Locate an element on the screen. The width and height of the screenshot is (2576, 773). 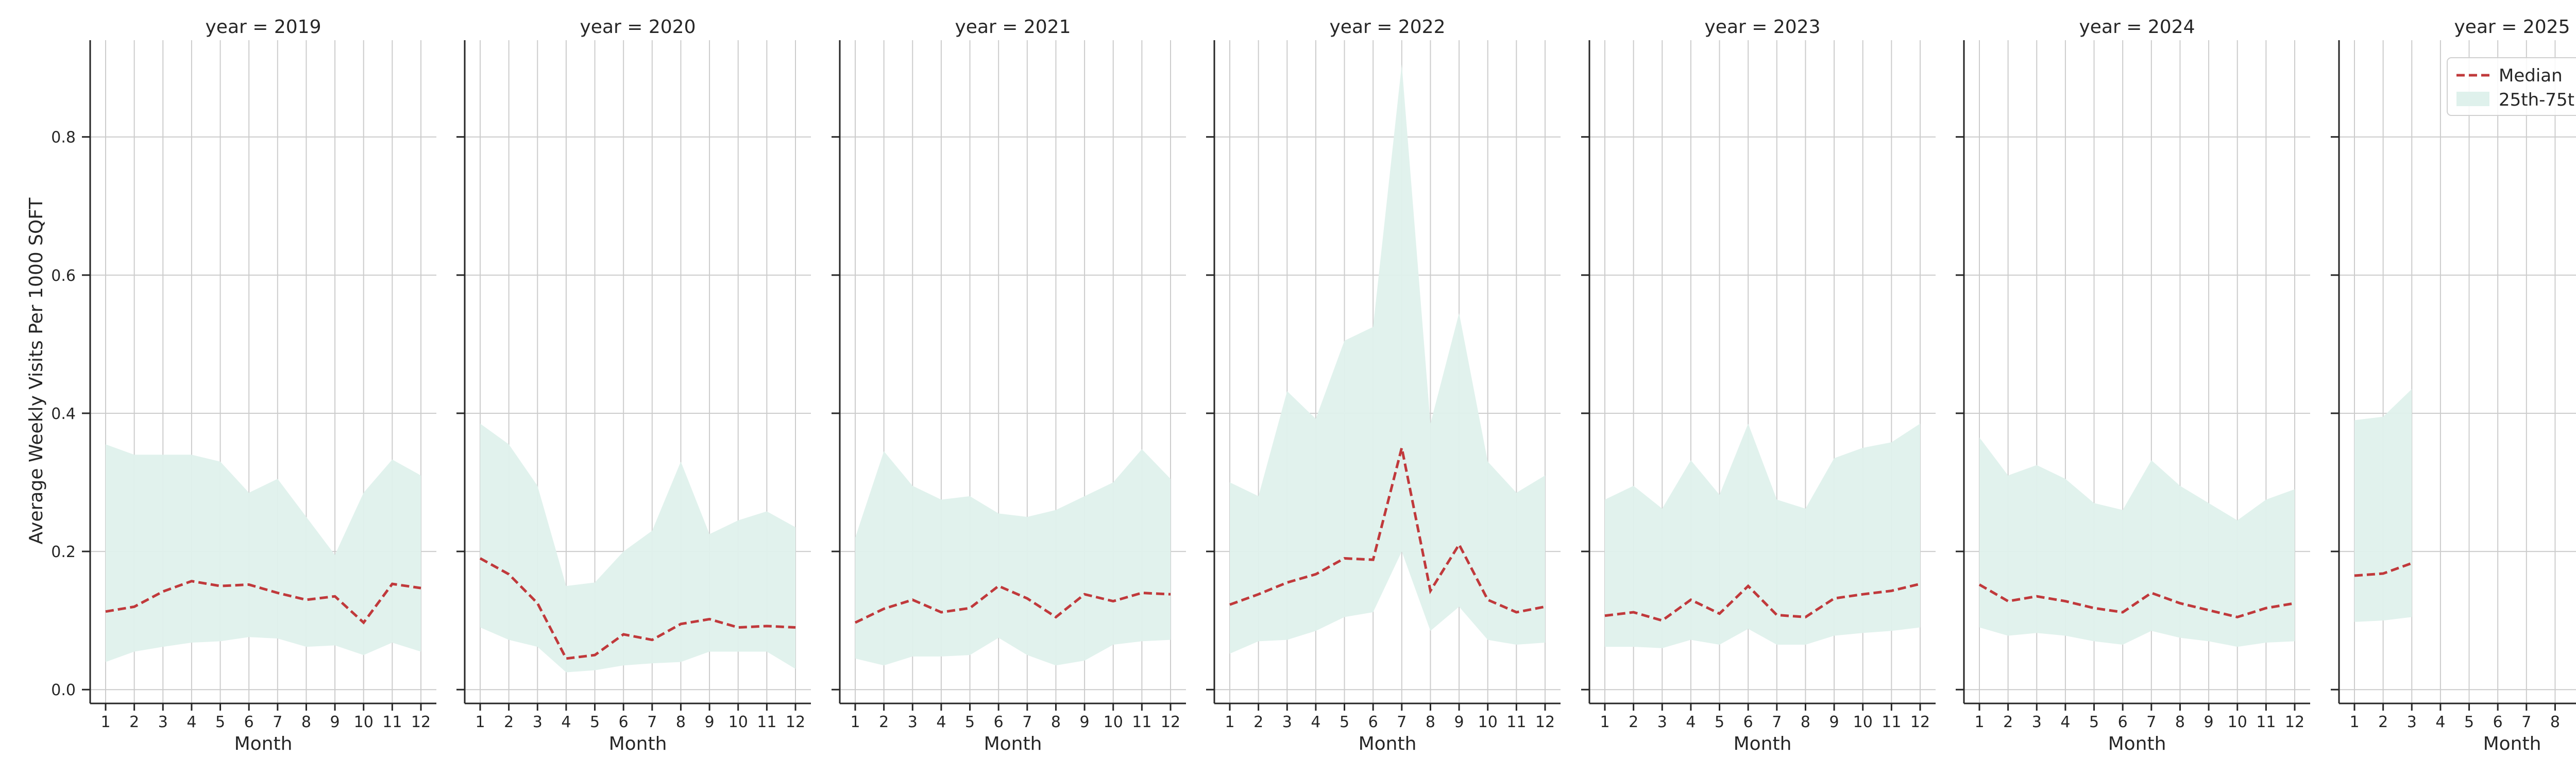
y-tick-label: 0.4 is located at coordinates (63, 414).